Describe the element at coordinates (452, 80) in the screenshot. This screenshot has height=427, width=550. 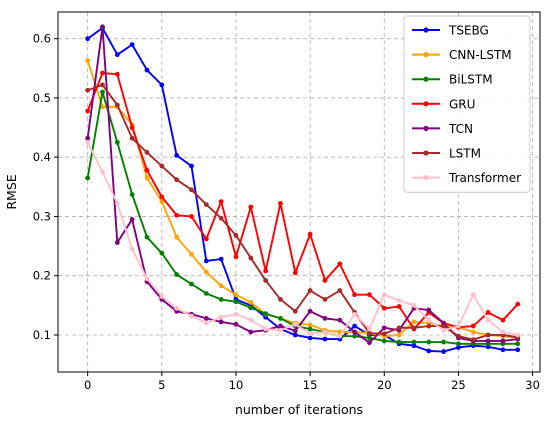
I see `legend-item-bilstm: BiLSTM` at that location.